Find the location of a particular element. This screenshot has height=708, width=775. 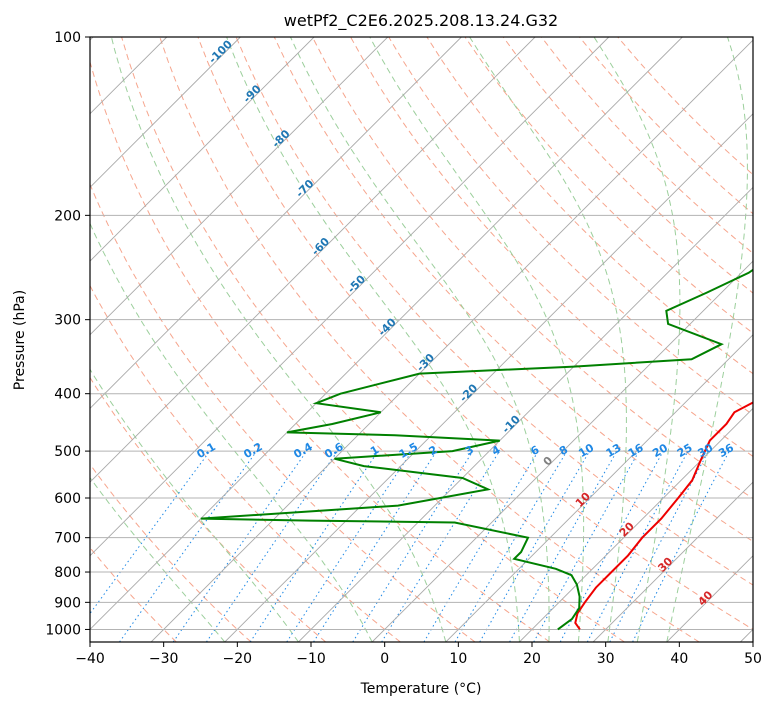

isotherm-label: 40 is located at coordinates (705, 598).